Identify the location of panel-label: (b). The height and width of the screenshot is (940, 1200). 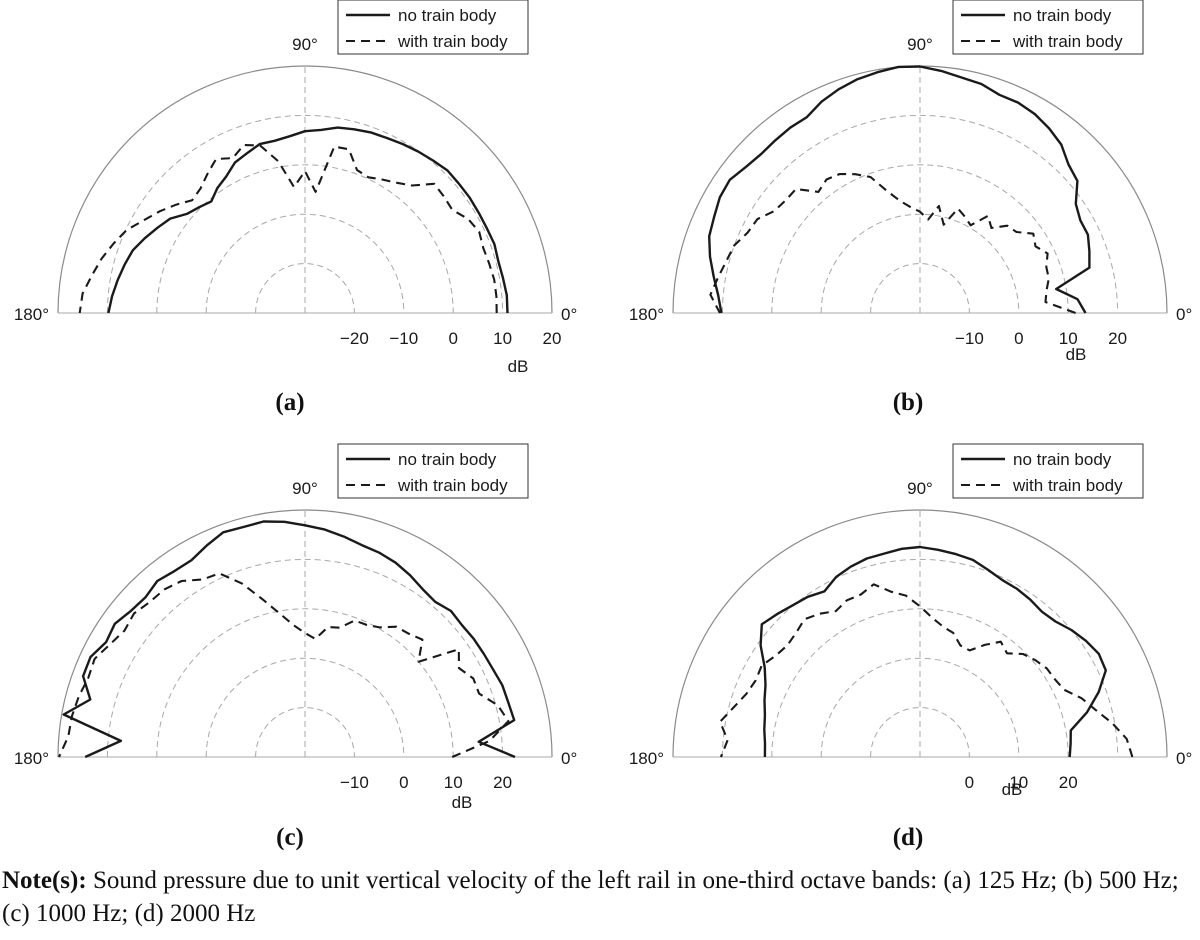
(908, 402).